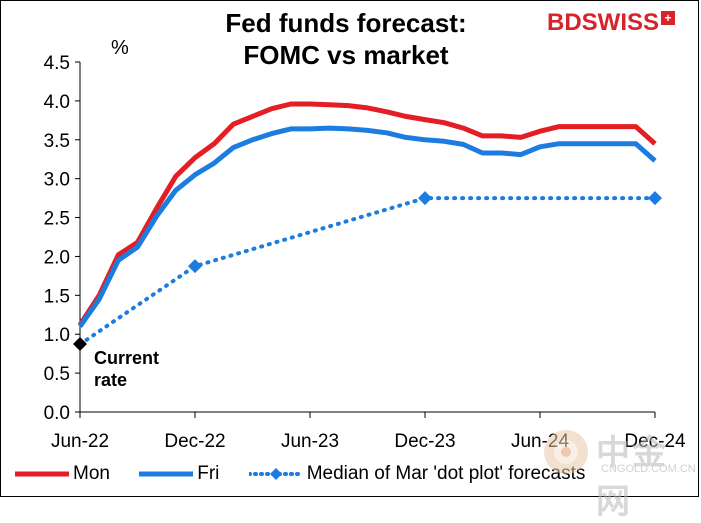 This screenshot has height=523, width=701. I want to click on legend-swatch-median, so click(275, 473).